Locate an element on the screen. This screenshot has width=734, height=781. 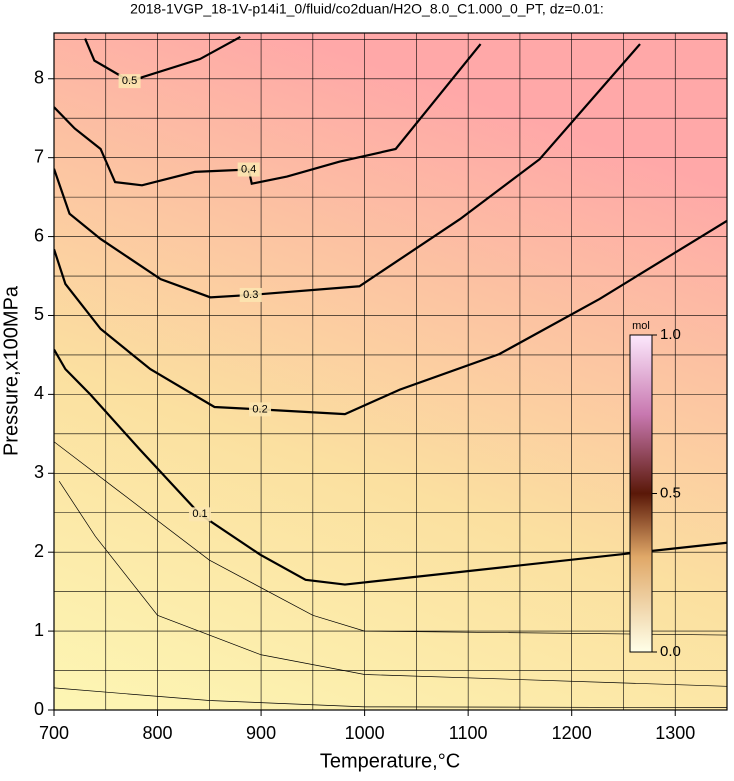
y-tick-label: 6 is located at coordinates (39, 235).